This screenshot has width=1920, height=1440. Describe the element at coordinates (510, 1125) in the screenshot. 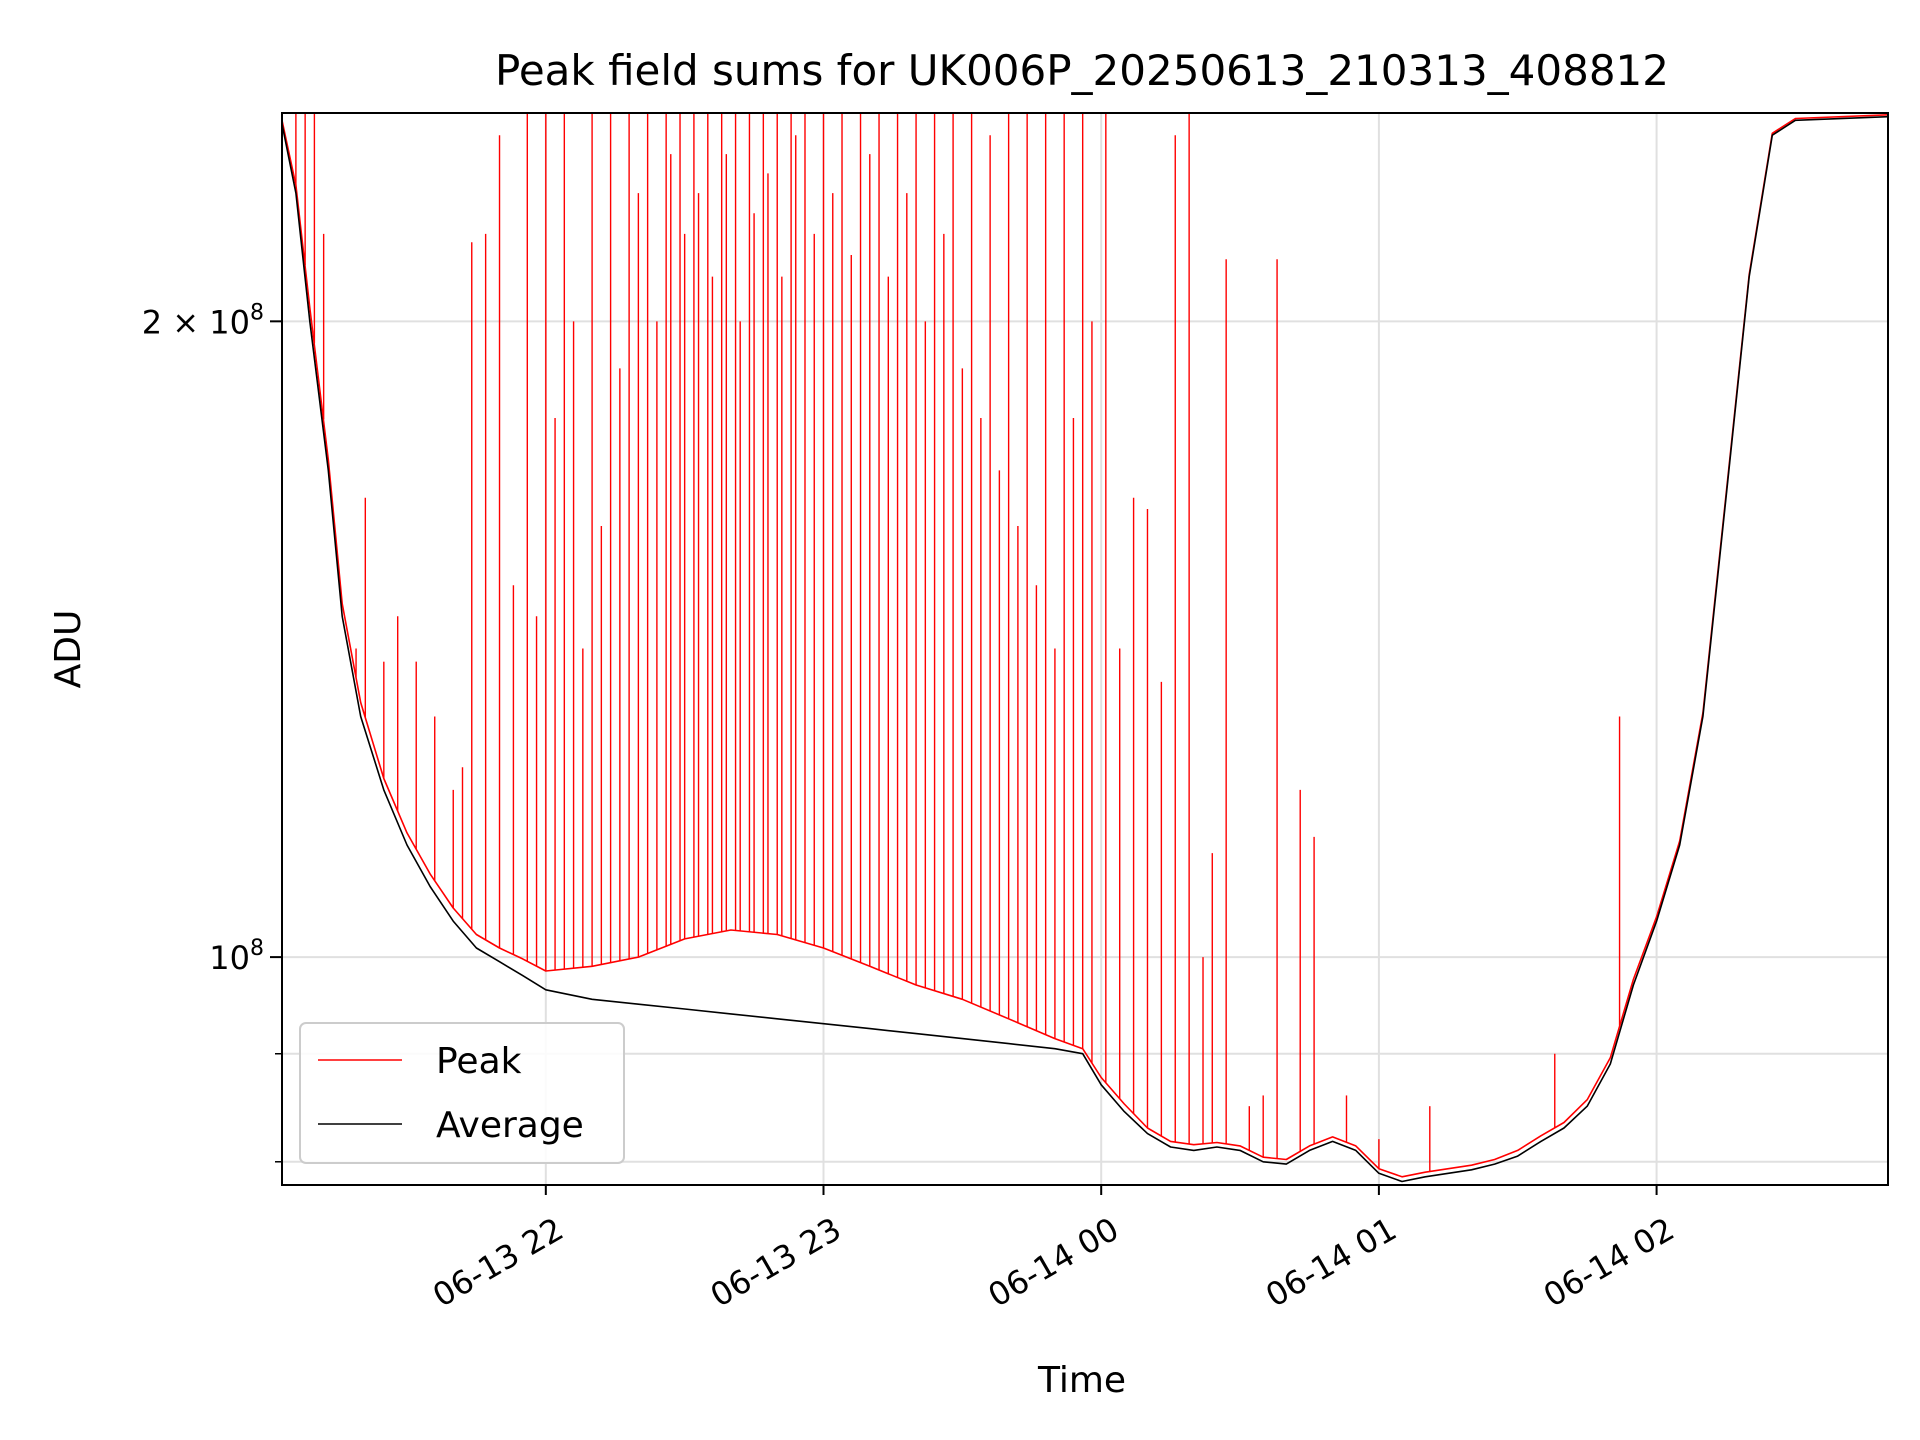

I see `legend-label-average: Average` at that location.